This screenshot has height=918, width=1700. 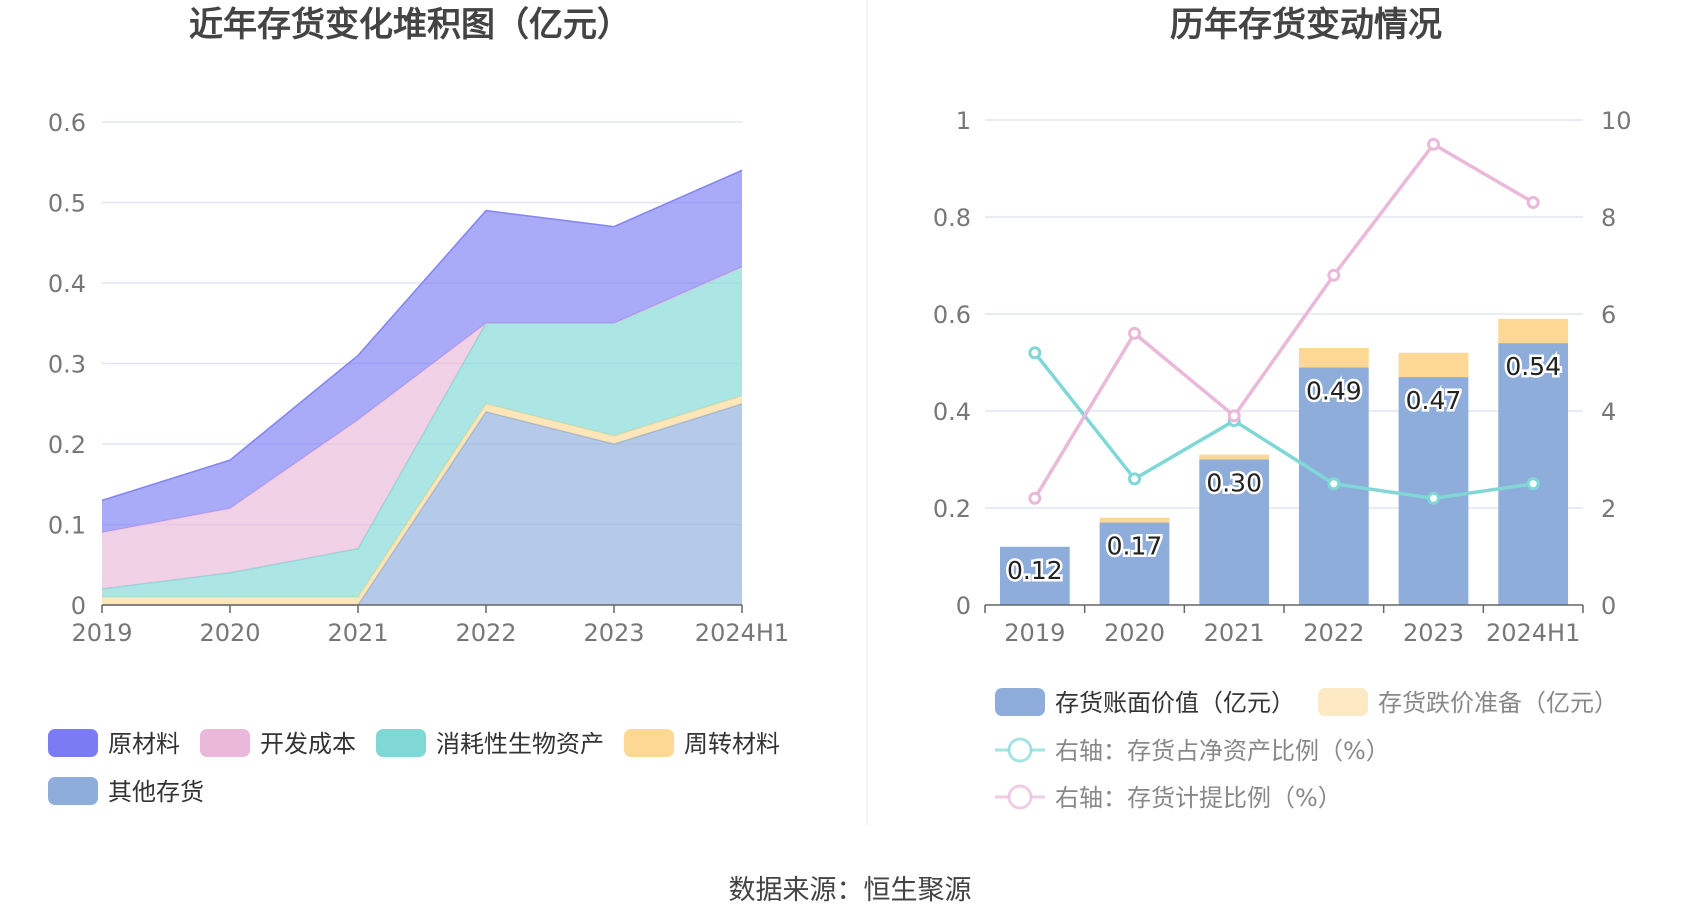 What do you see at coordinates (422, 504) in the screenshot?
I see `area-other` at bounding box center [422, 504].